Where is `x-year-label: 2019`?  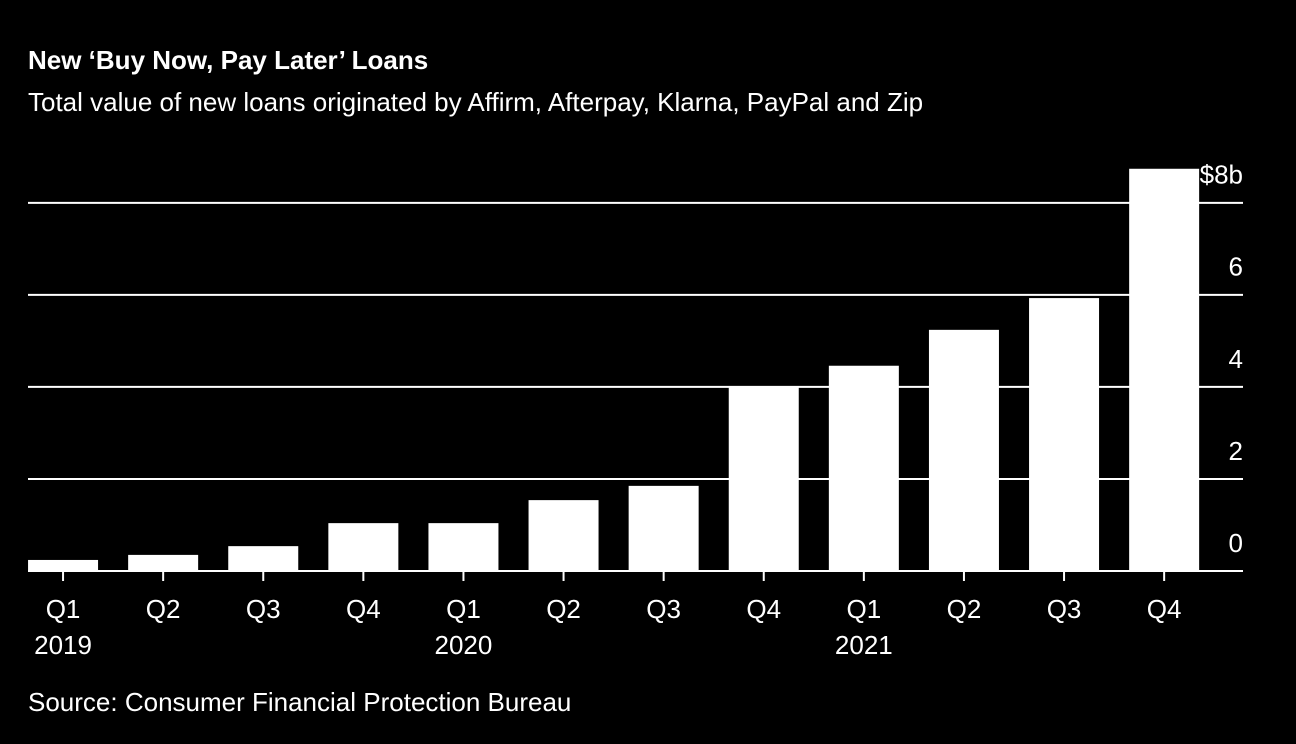
x-year-label: 2019 is located at coordinates (63, 645).